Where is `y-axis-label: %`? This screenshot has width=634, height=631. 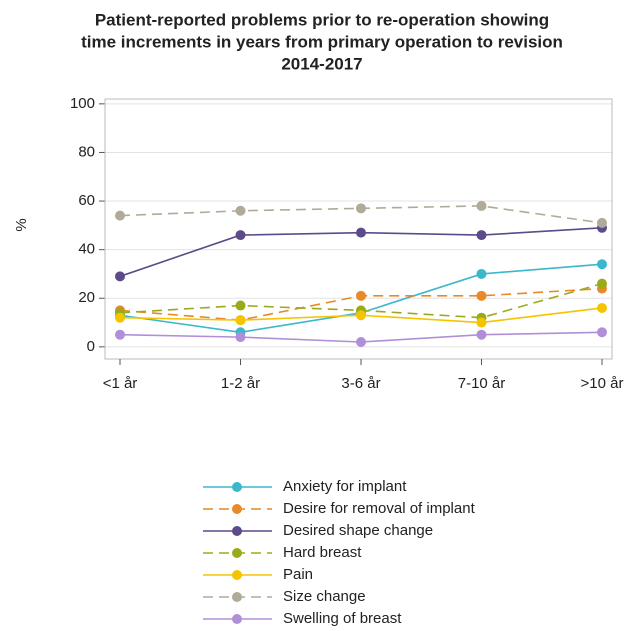 y-axis-label: % is located at coordinates (21, 224).